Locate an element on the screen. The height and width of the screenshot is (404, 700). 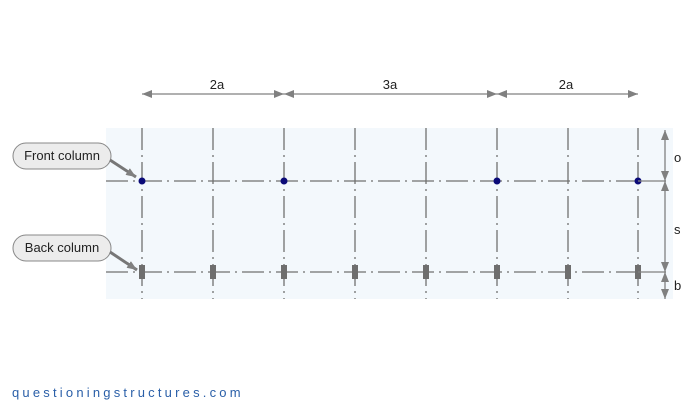
front-column-callout: Front column is located at coordinates (74, 160).